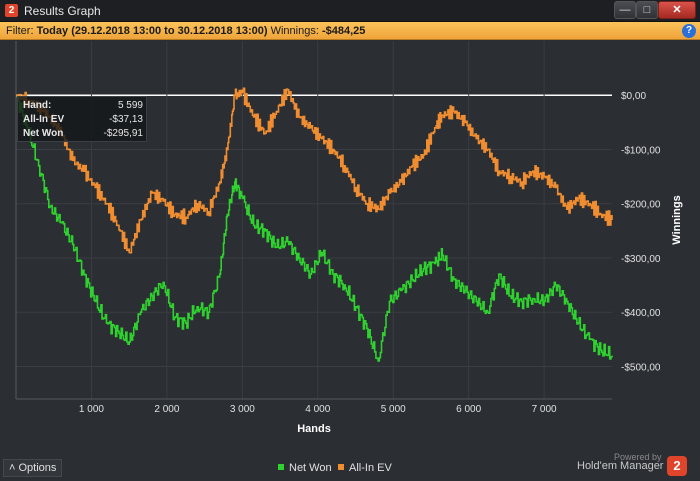 The width and height of the screenshot is (700, 481). I want to click on x-tick-label: 3 000, so click(242, 409).